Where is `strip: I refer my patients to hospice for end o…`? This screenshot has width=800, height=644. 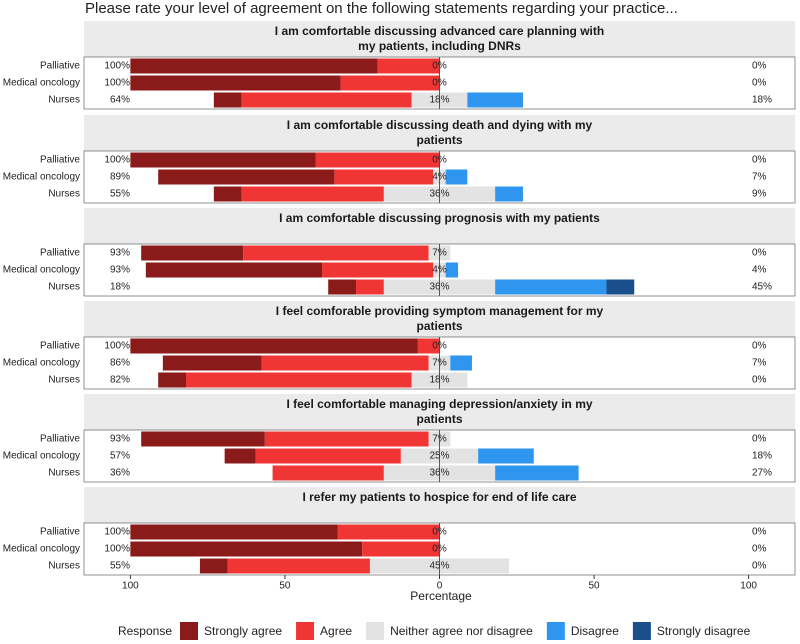
strip: I refer my patients to hospice for end o… is located at coordinates (439, 497).